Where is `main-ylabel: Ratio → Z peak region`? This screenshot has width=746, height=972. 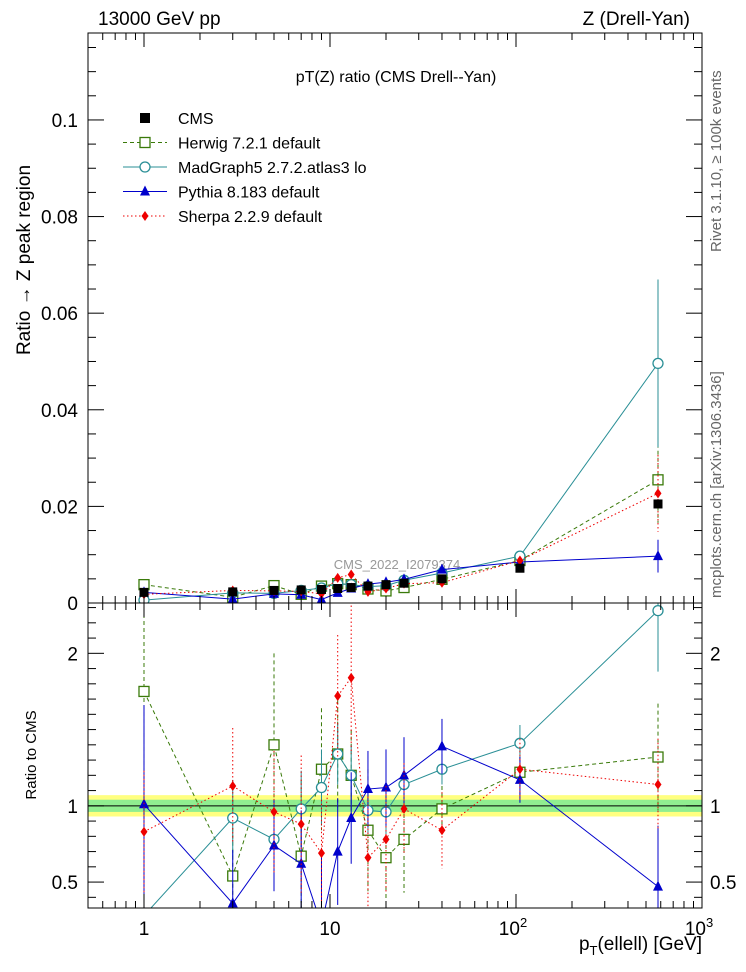 main-ylabel: Ratio → Z peak region is located at coordinates (24, 260).